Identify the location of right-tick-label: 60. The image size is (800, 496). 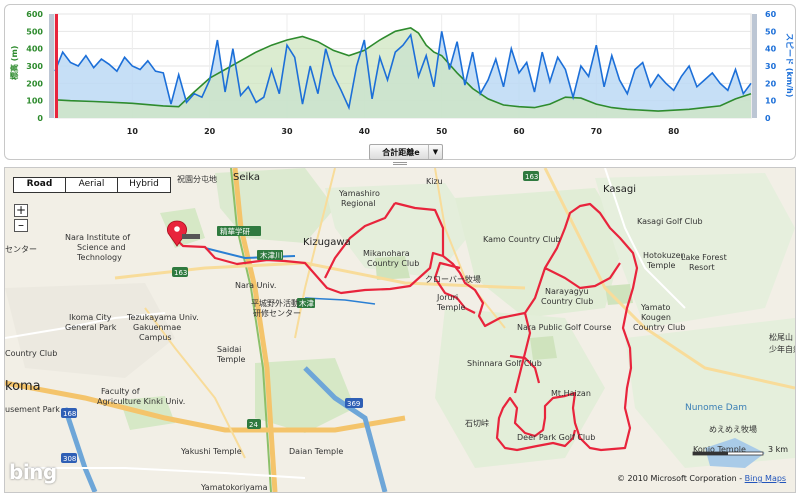
(771, 14).